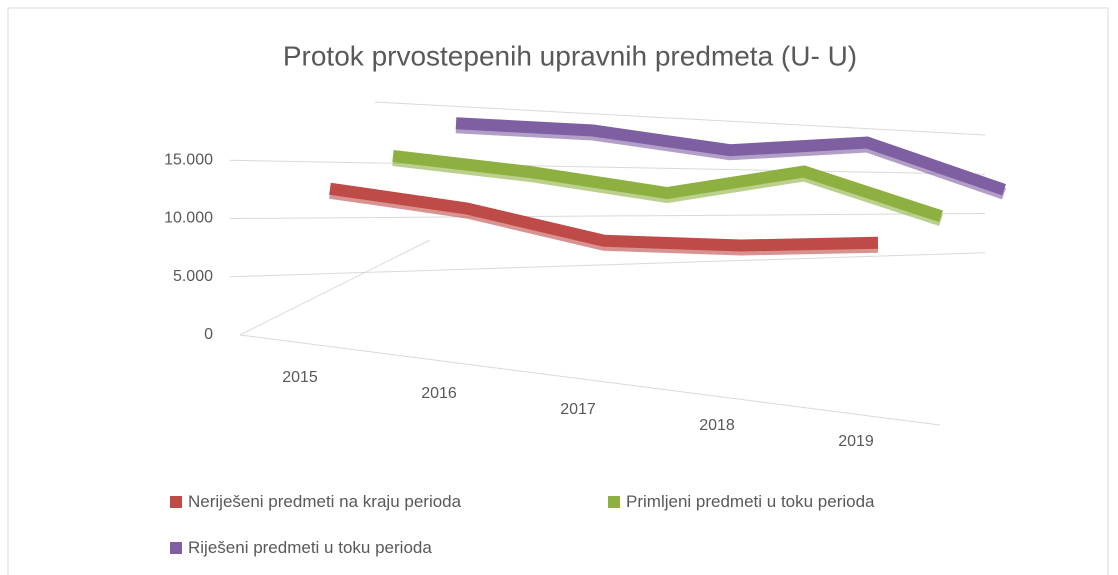 This screenshot has height=575, width=1118. I want to click on floor-line, so click(590, 380).